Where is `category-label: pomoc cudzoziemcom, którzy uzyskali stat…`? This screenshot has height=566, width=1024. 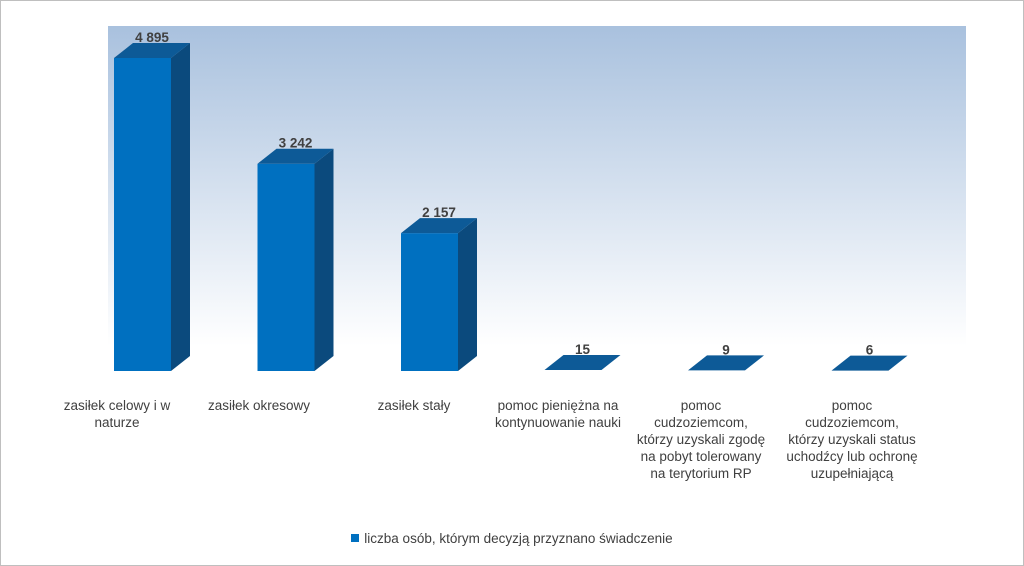
category-label: pomoc cudzoziemcom, którzy uzyskali stat… is located at coordinates (852, 439).